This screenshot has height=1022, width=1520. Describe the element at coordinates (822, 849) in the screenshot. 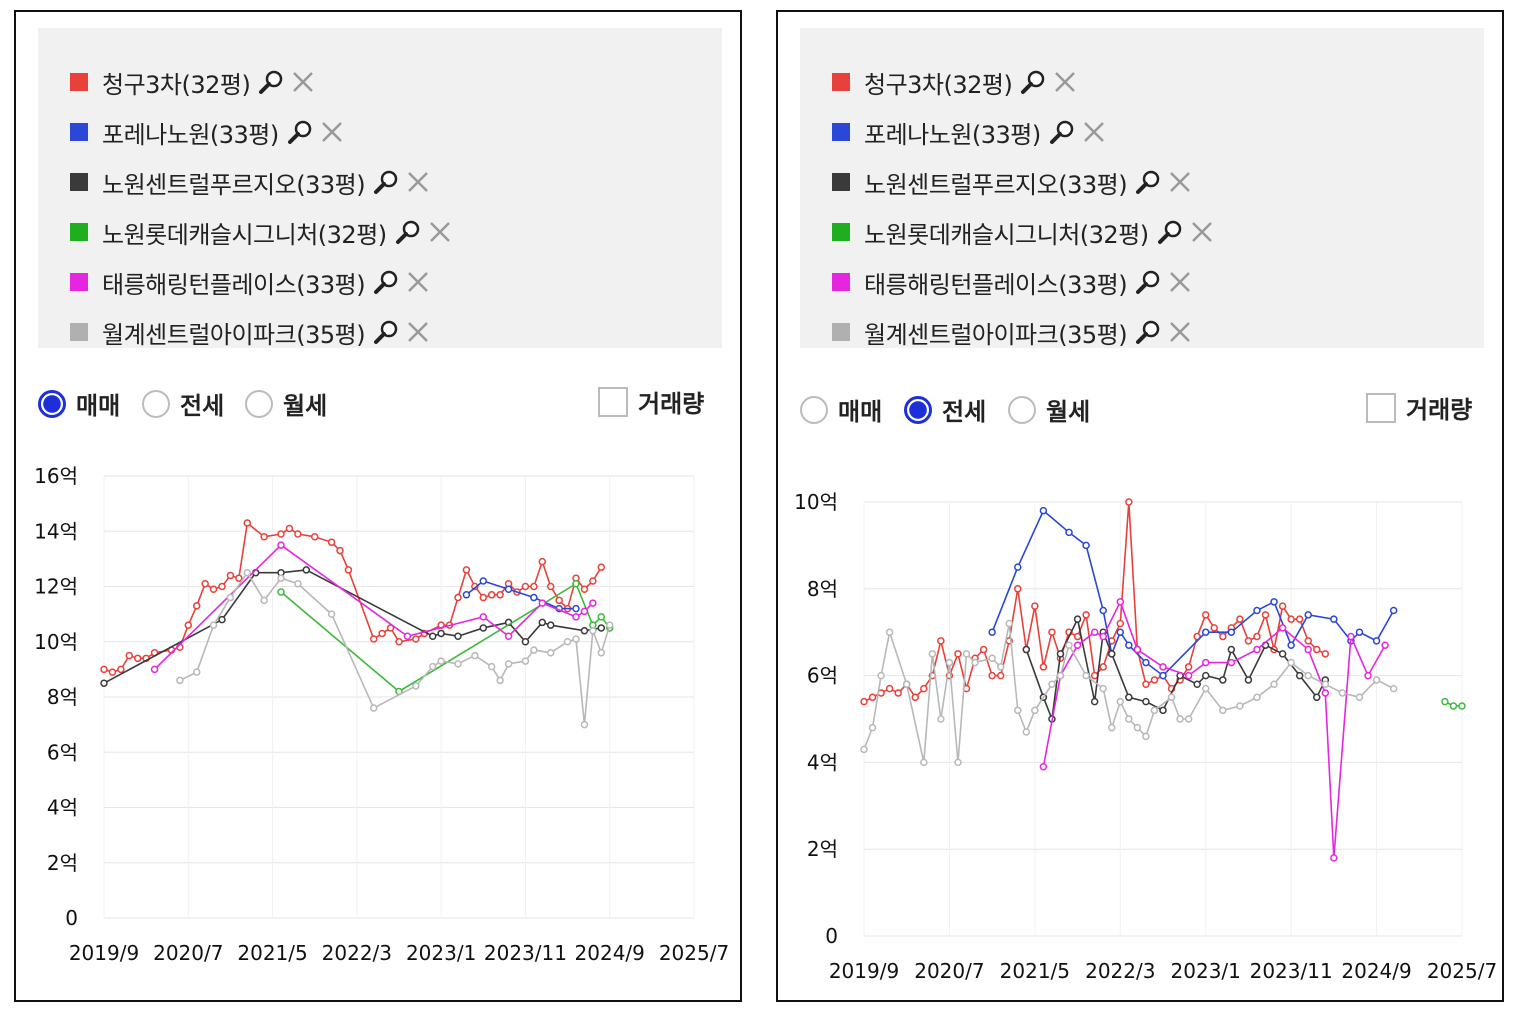

I see `y-tick-label: 2억` at that location.